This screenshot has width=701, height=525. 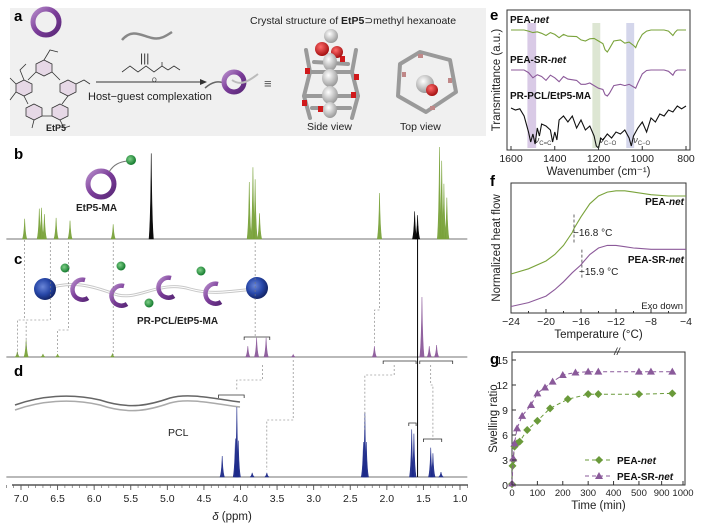 What do you see at coordinates (240, 499) in the screenshot?
I see `nmr-tick-label: 4.0` at bounding box center [240, 499].